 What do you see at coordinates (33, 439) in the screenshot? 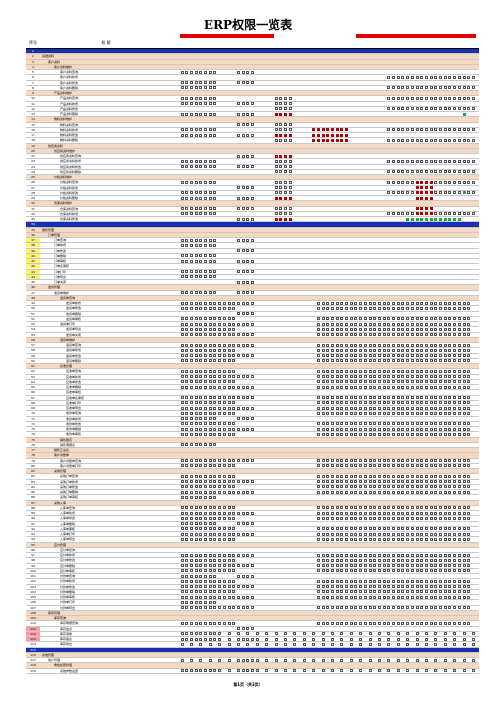
I see `row-number: 75` at bounding box center [33, 439].